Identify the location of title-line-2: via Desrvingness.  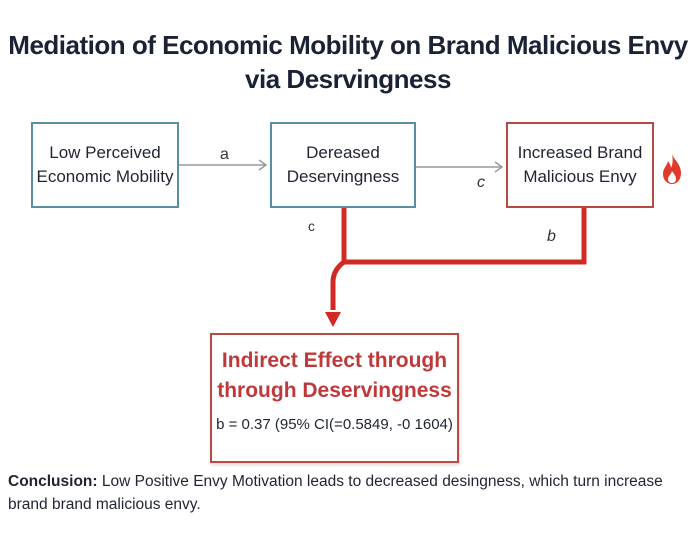
(348, 79).